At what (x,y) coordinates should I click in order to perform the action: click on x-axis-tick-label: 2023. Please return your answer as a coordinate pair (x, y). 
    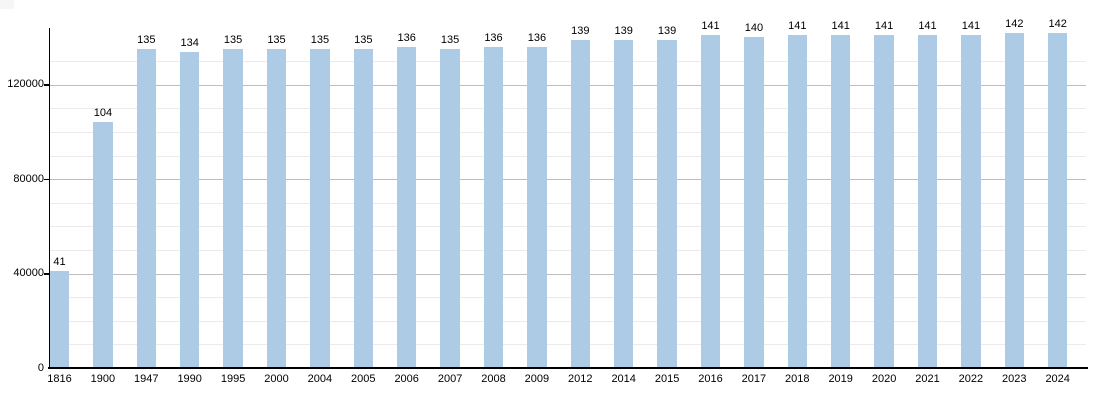
    Looking at the image, I should click on (1014, 379).